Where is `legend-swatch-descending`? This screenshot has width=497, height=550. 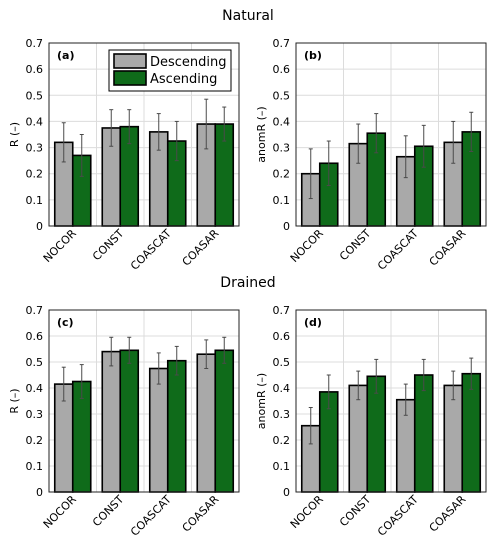 legend-swatch-descending is located at coordinates (130, 61).